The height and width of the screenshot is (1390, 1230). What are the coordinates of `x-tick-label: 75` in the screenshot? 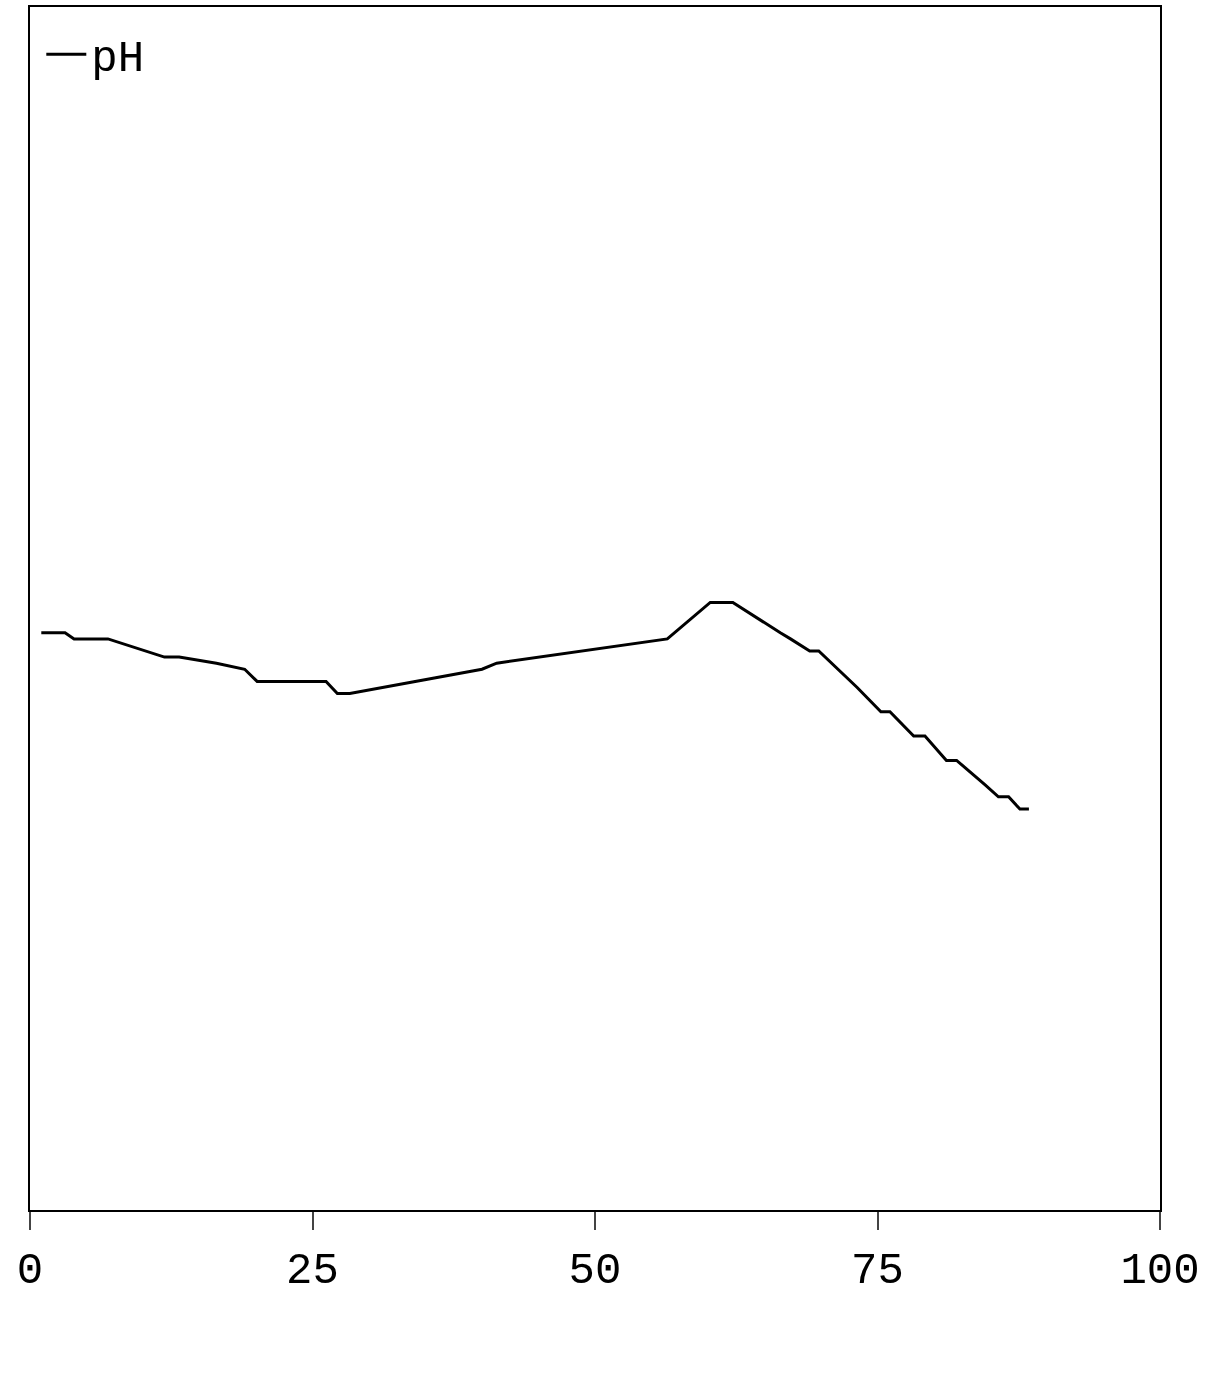 It's located at (877, 1270).